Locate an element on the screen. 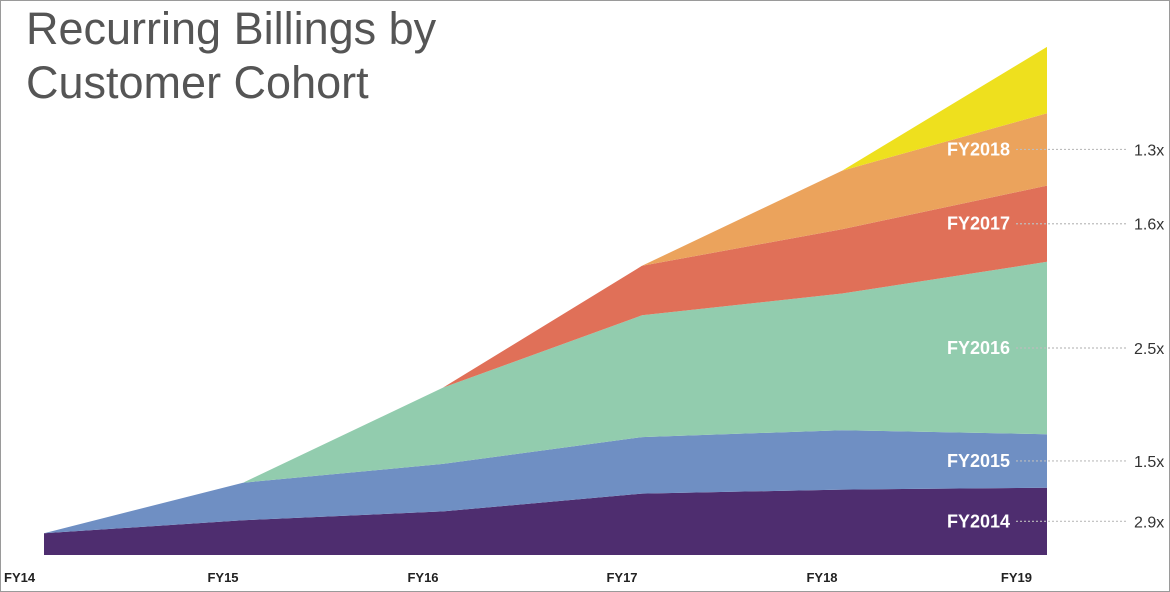 The image size is (1170, 592). x-tick-fy16: FY16 is located at coordinates (422, 577).